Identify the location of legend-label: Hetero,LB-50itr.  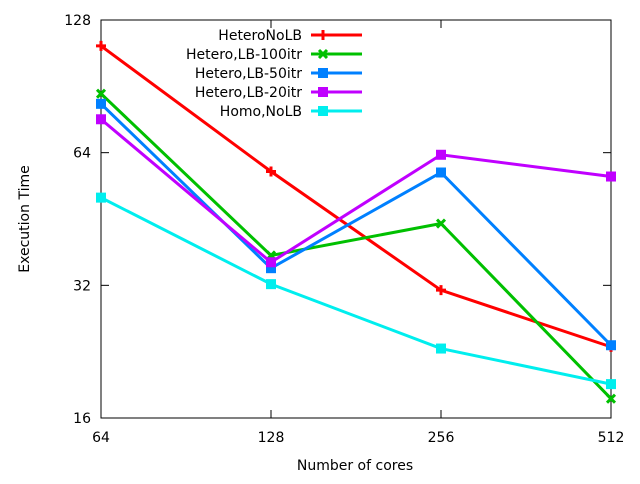
(248, 74).